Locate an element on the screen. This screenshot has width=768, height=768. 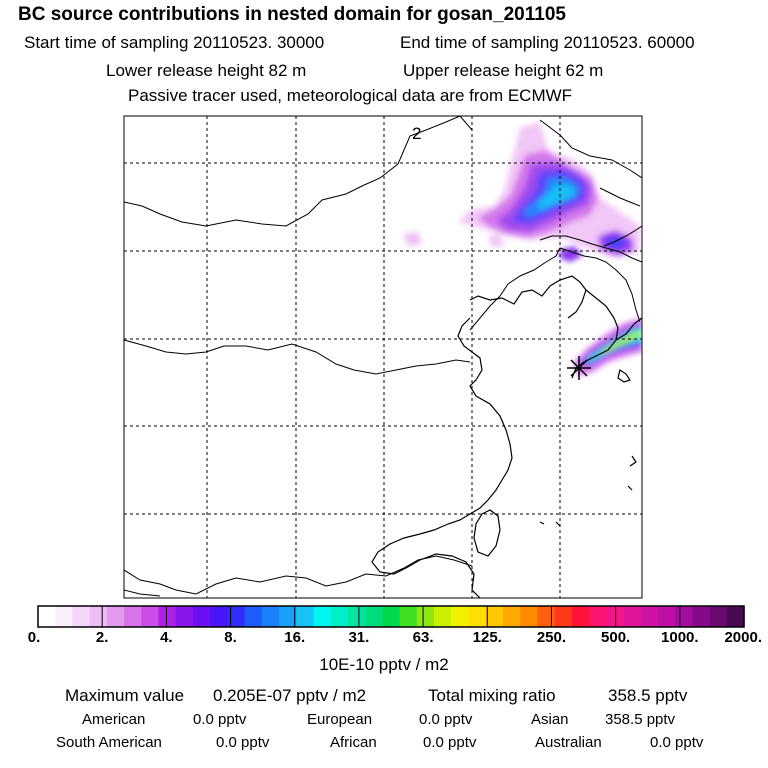
european-value: 0.0 pptv is located at coordinates (446, 719).